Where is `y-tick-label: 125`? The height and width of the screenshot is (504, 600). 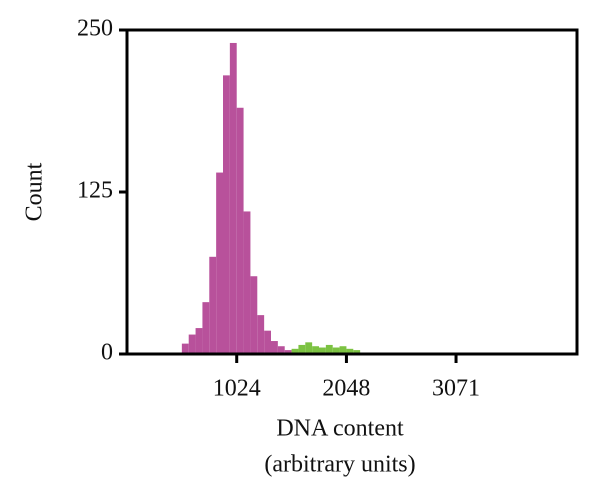
y-tick-label: 125 is located at coordinates (95, 191).